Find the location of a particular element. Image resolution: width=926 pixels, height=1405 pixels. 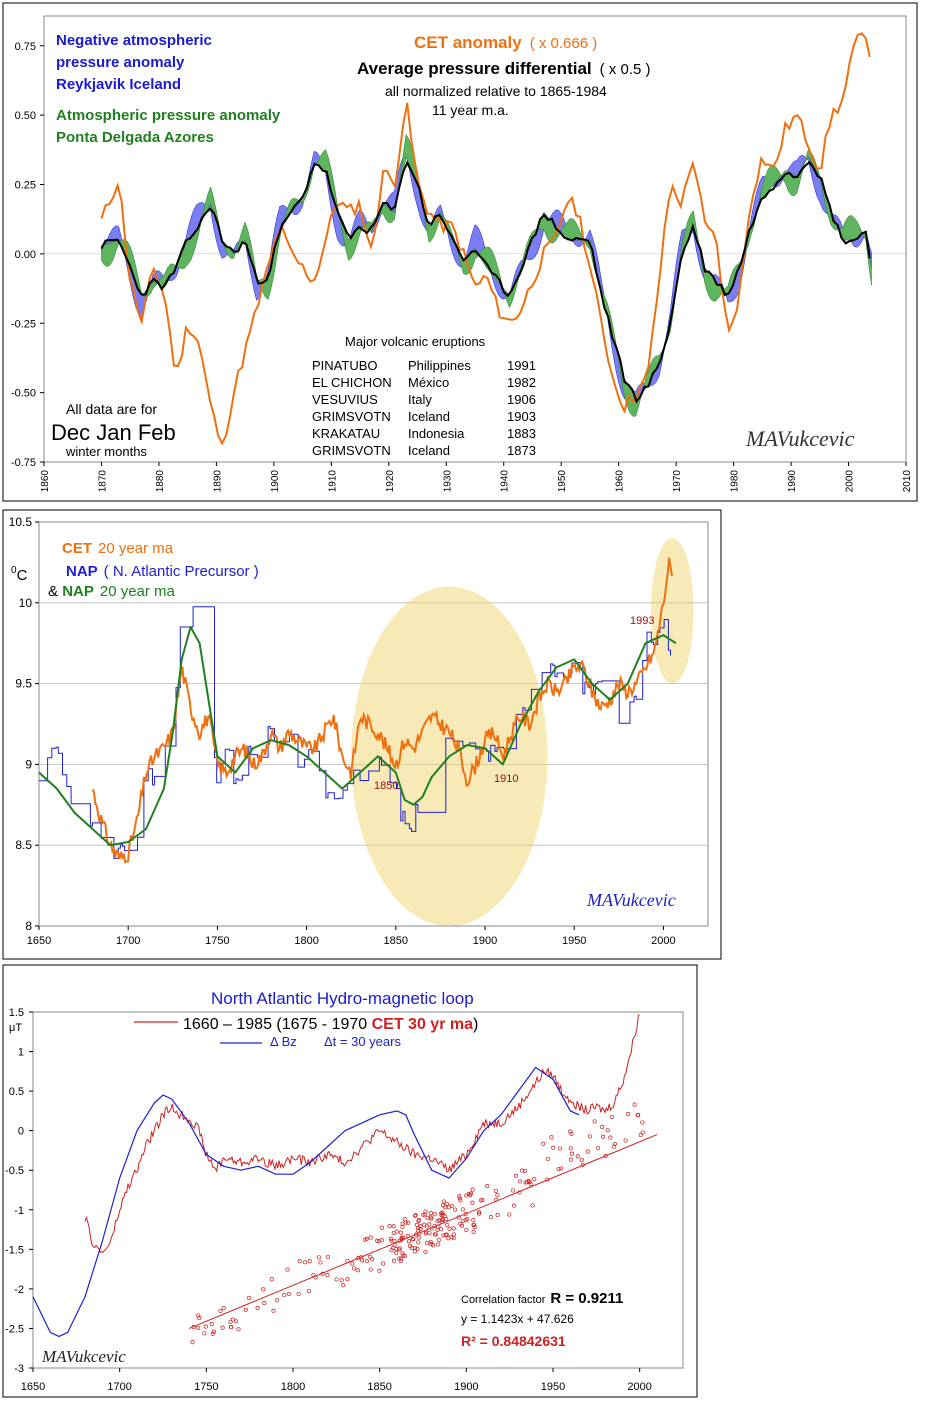

y-tick-label: -0.25 is located at coordinates (23, 324).